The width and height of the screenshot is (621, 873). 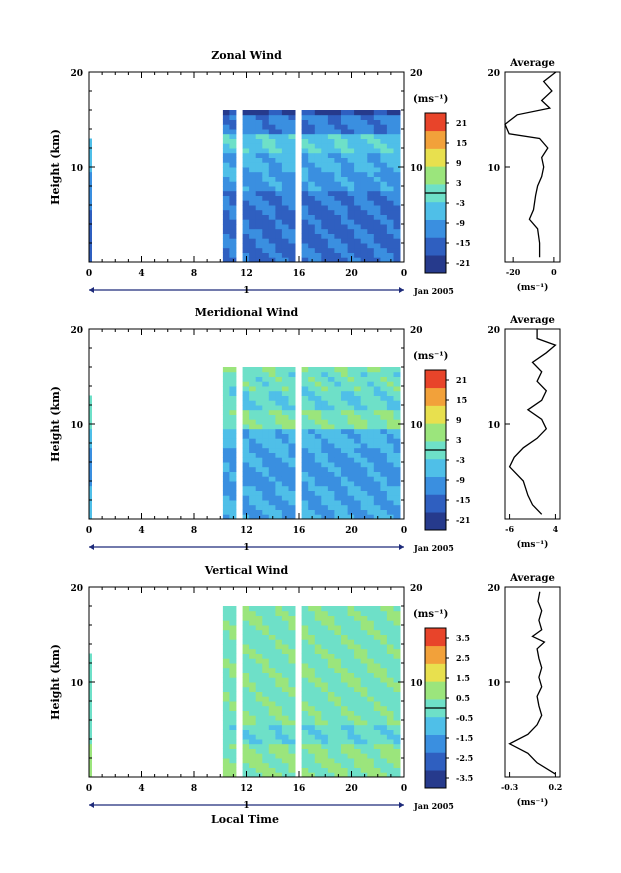 I want to click on average-x-tick-label: -6, so click(x=509, y=529).